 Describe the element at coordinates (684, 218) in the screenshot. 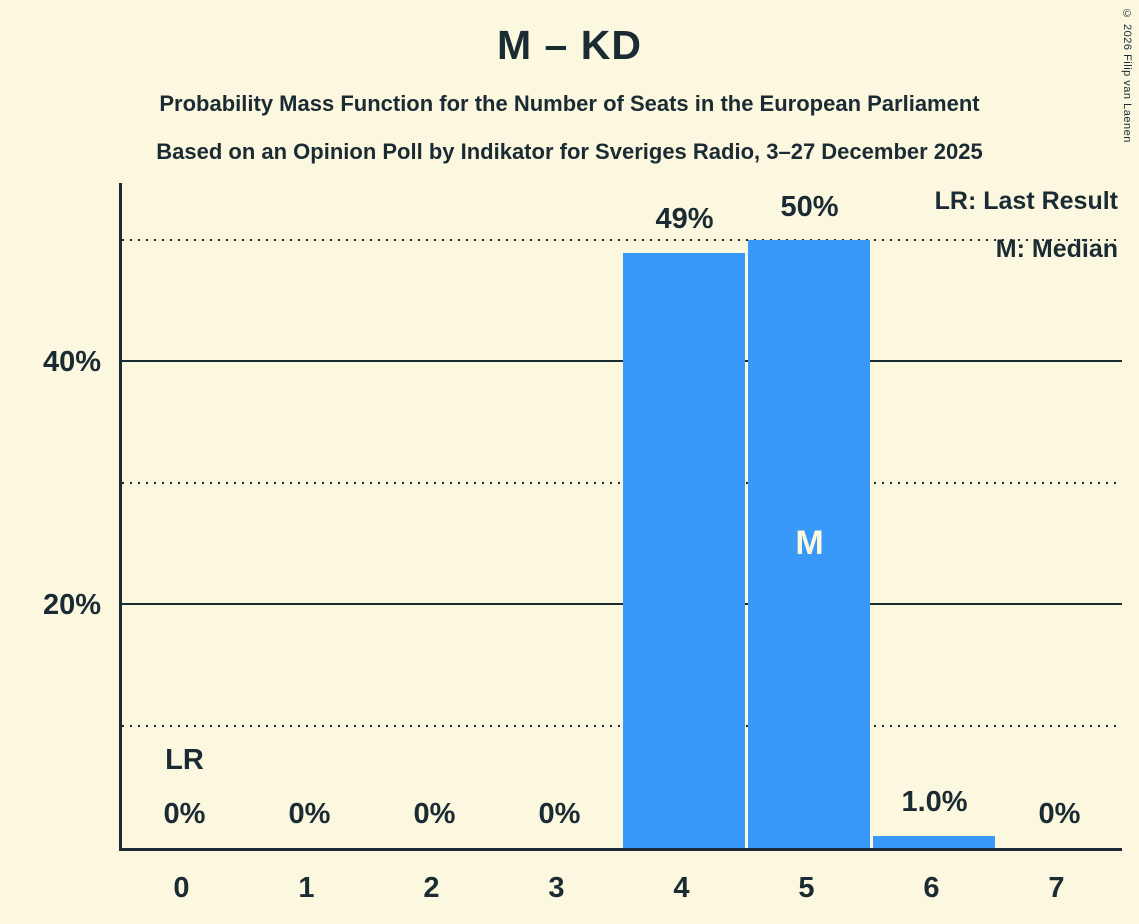

I see `bar-value-label-4: 49%` at that location.